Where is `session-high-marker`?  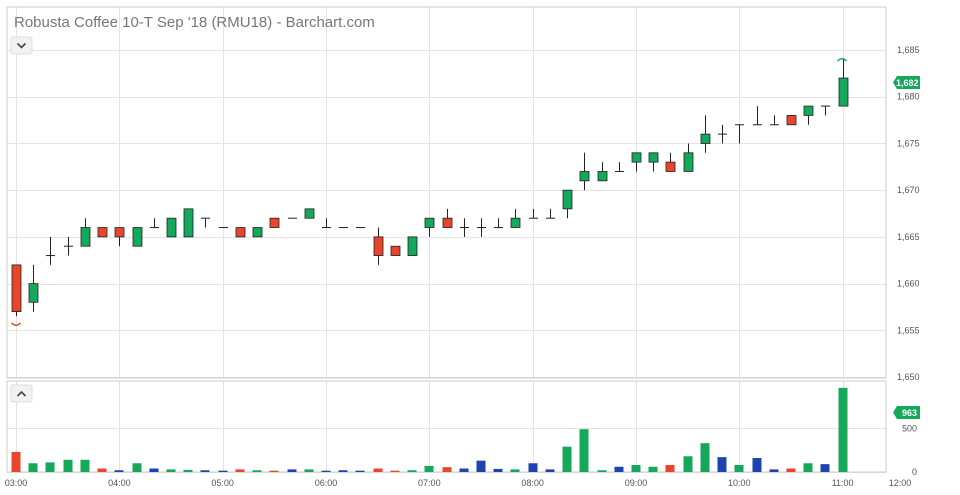
session-high-marker is located at coordinates (842, 60).